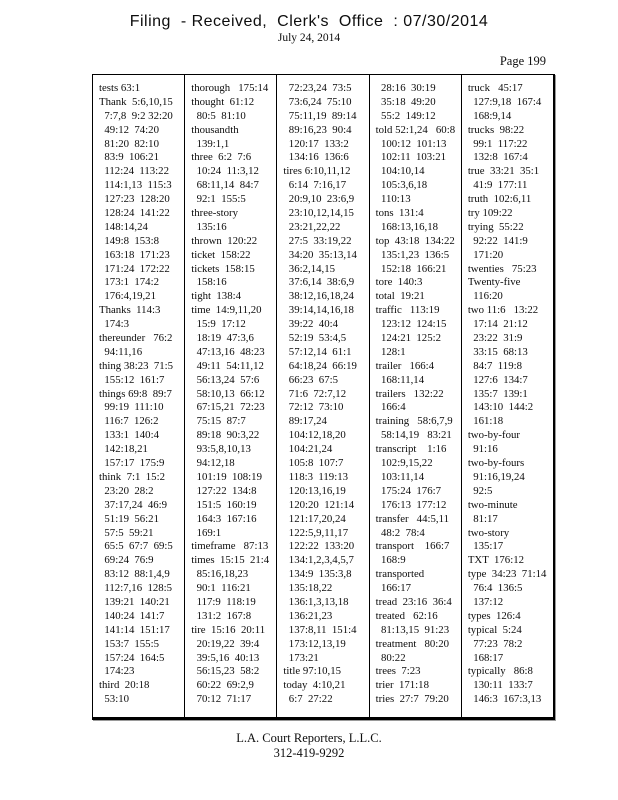  I want to click on index-line: trier 171:18, so click(402, 685).